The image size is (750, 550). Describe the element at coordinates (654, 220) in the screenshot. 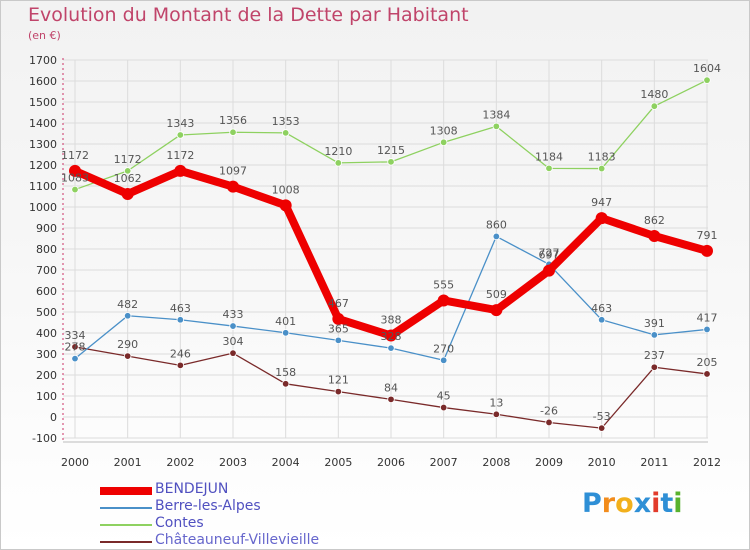

I see `data-label: 862` at that location.